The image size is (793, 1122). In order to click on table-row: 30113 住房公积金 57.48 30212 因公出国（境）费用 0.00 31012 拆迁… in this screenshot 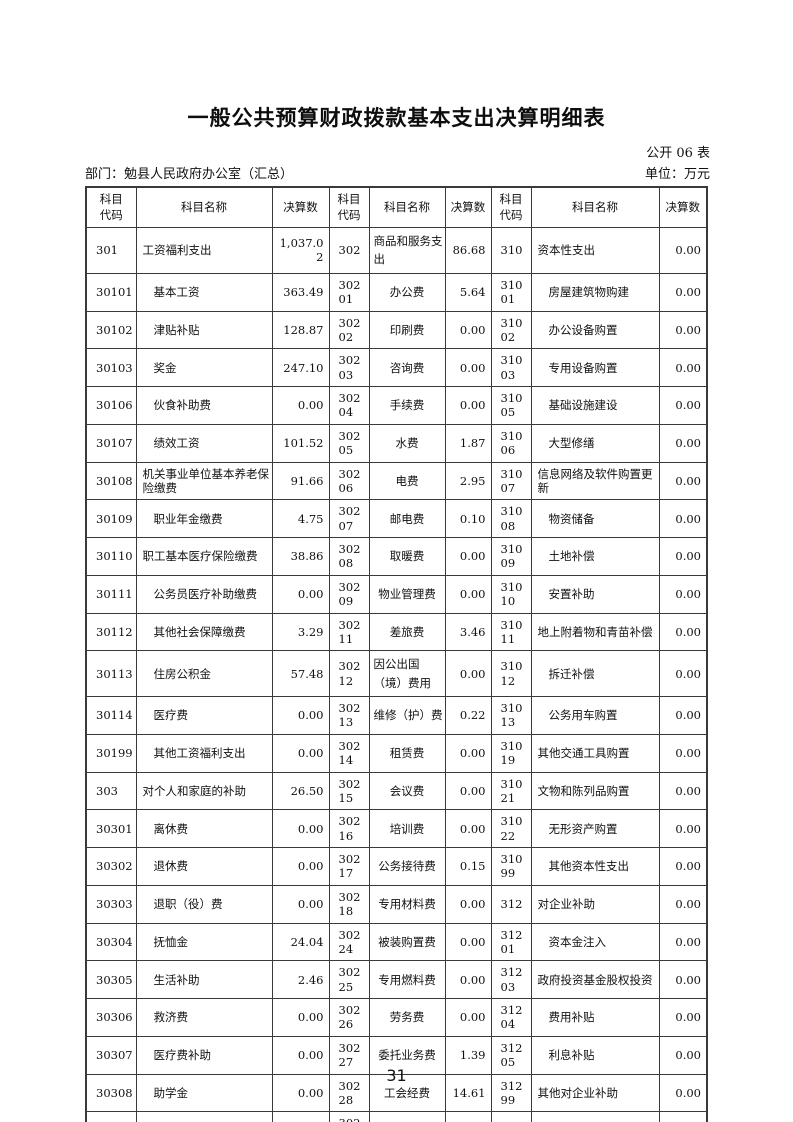, I will do `click(396, 674)`.